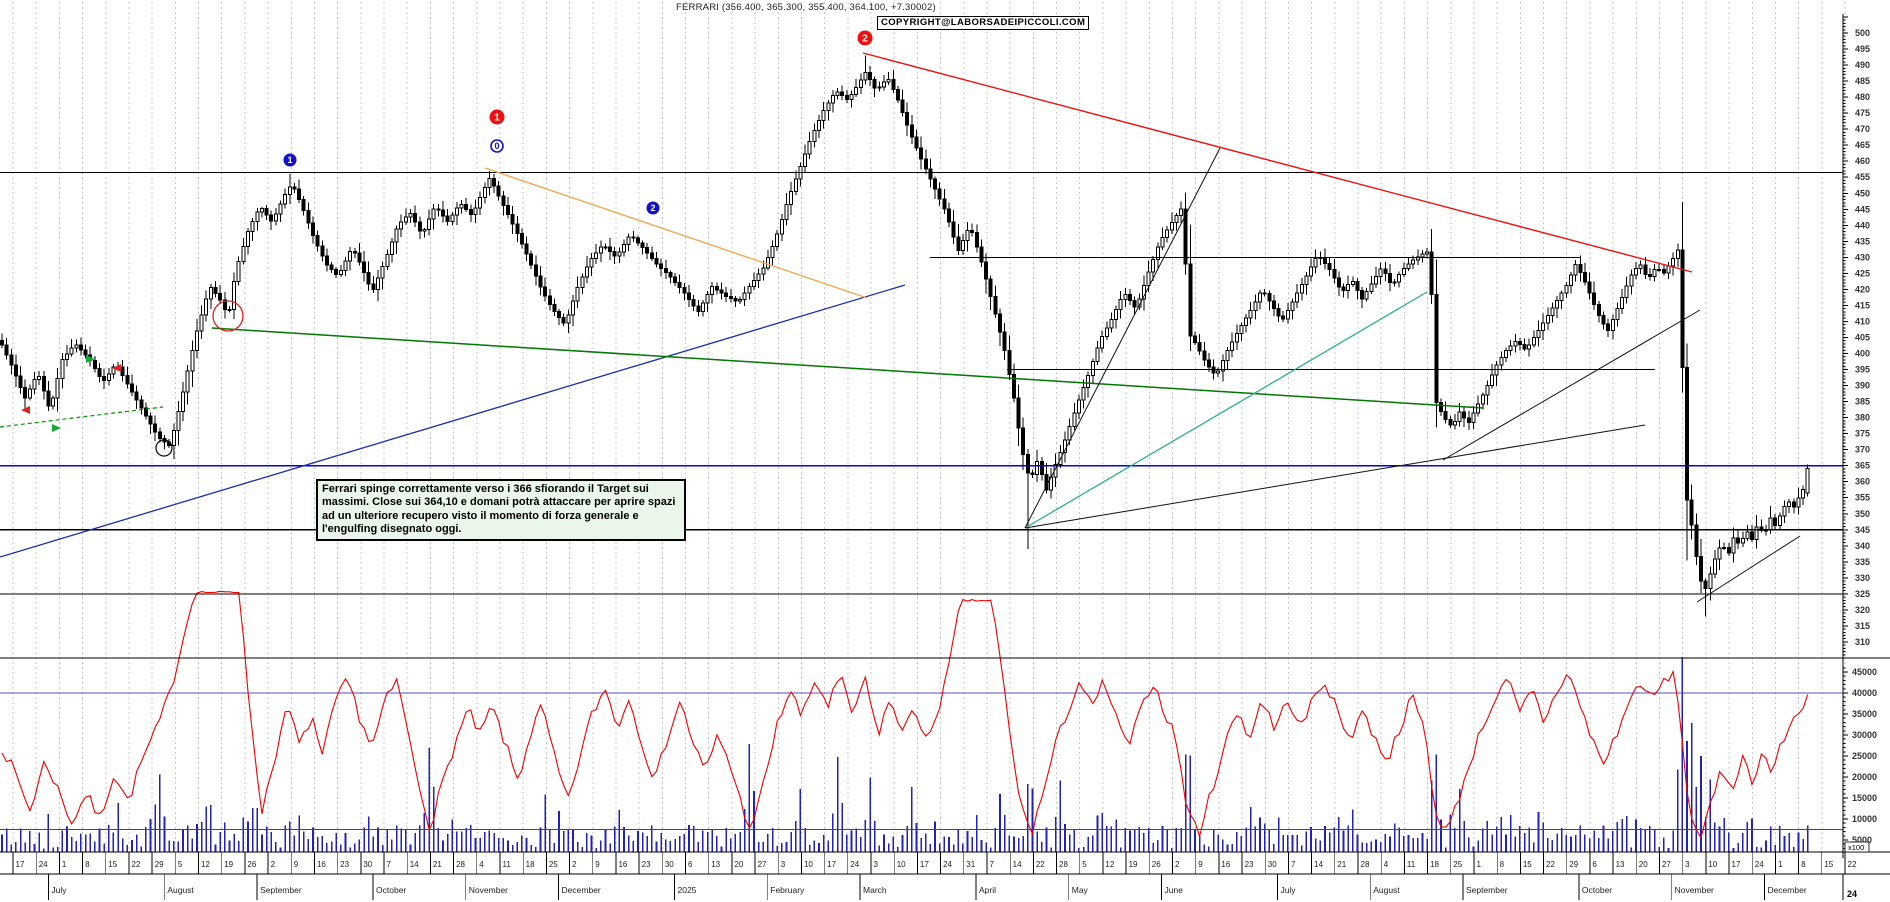 This screenshot has height=902, width=1890. What do you see at coordinates (1862, 466) in the screenshot?
I see `svg-text: 365` at bounding box center [1862, 466].